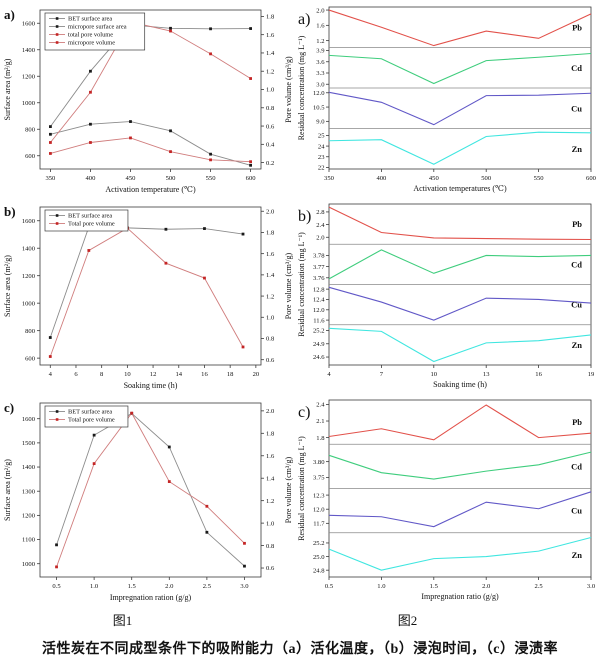  What do you see at coordinates (178, 374) in the screenshot?
I see `x-tick-label: 14` at bounding box center [178, 374].